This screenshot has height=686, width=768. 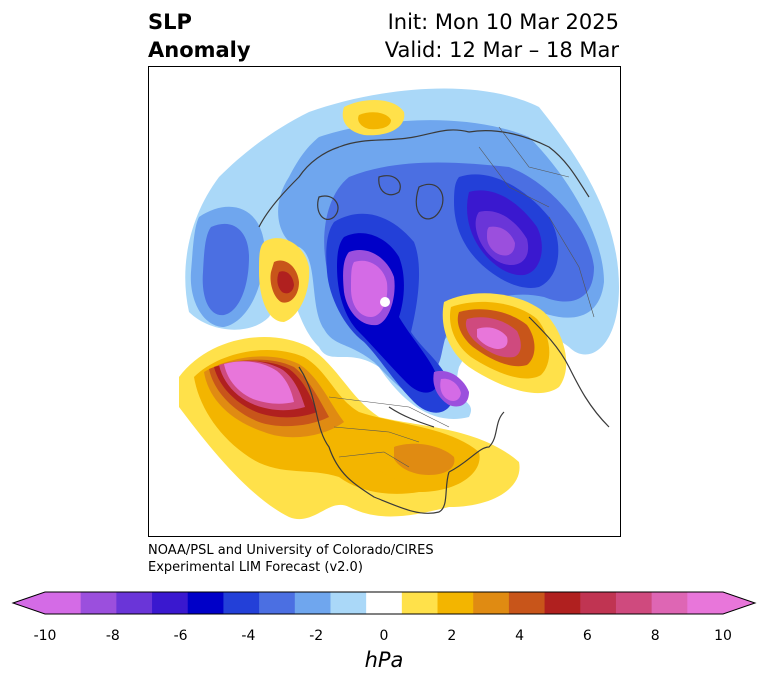 I want to click on title-line1: SLP, so click(x=170, y=22).